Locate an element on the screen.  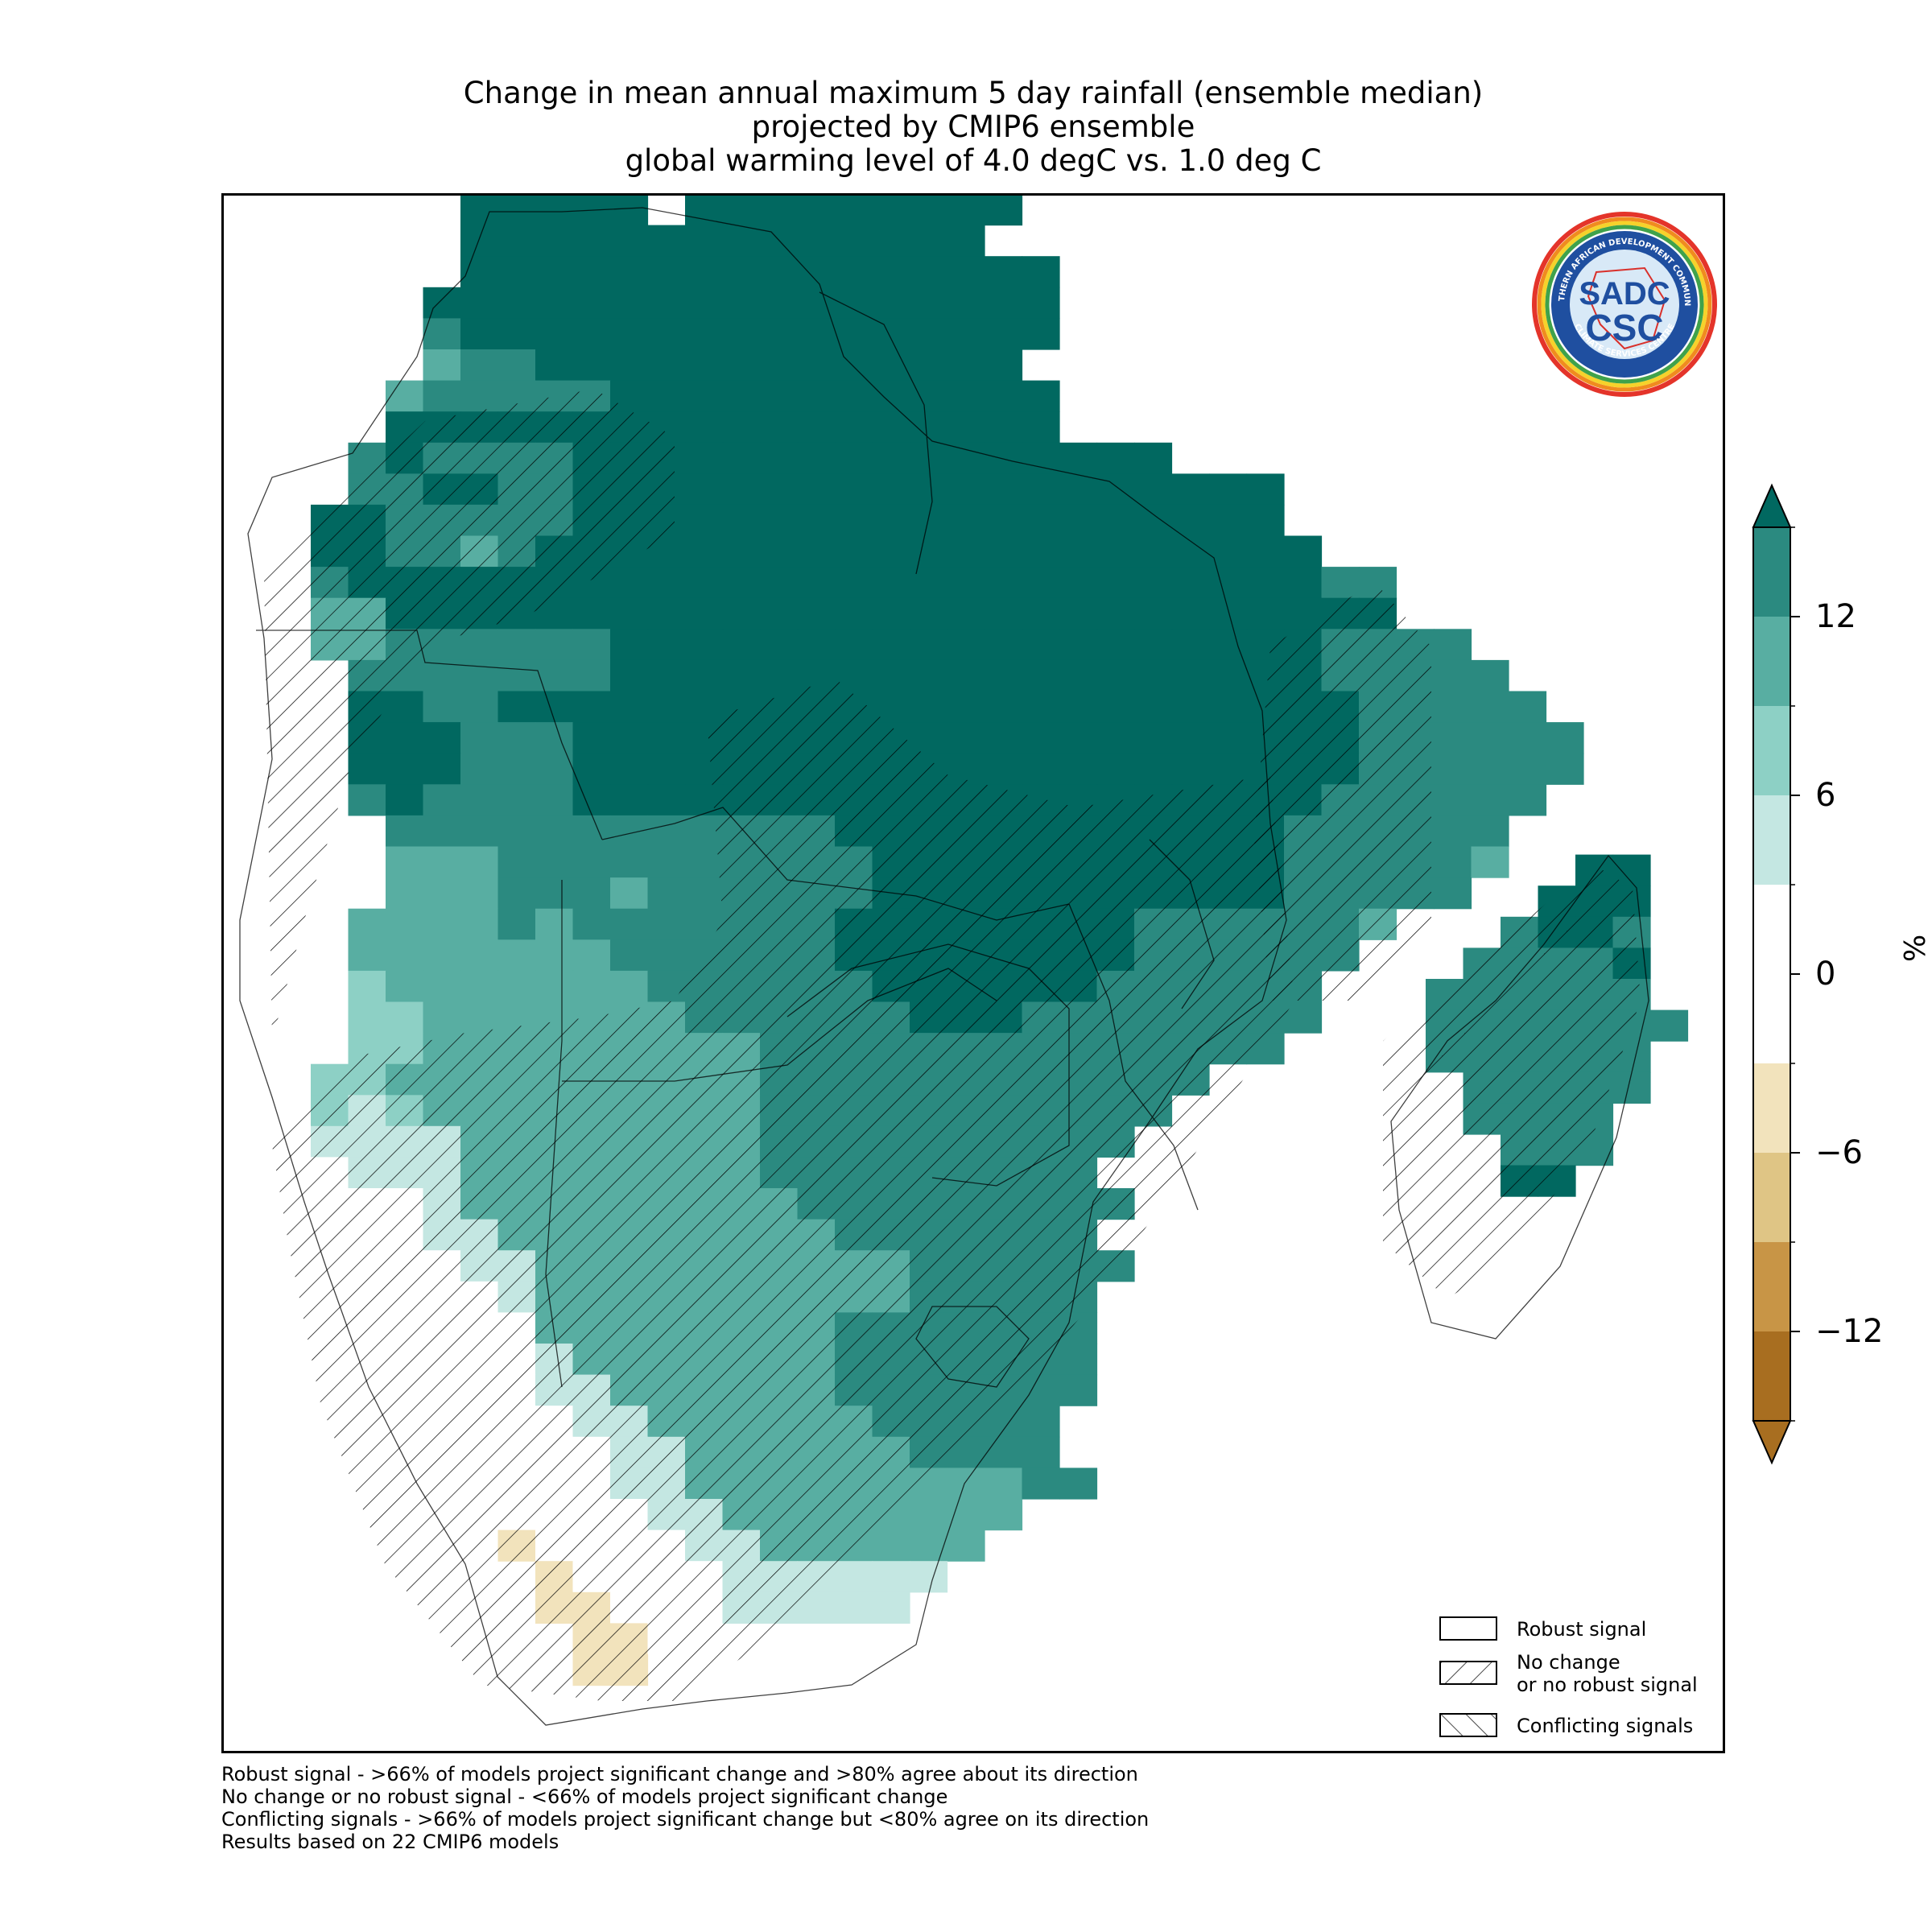
colorbar-extend-min is located at coordinates (1772, 1442).